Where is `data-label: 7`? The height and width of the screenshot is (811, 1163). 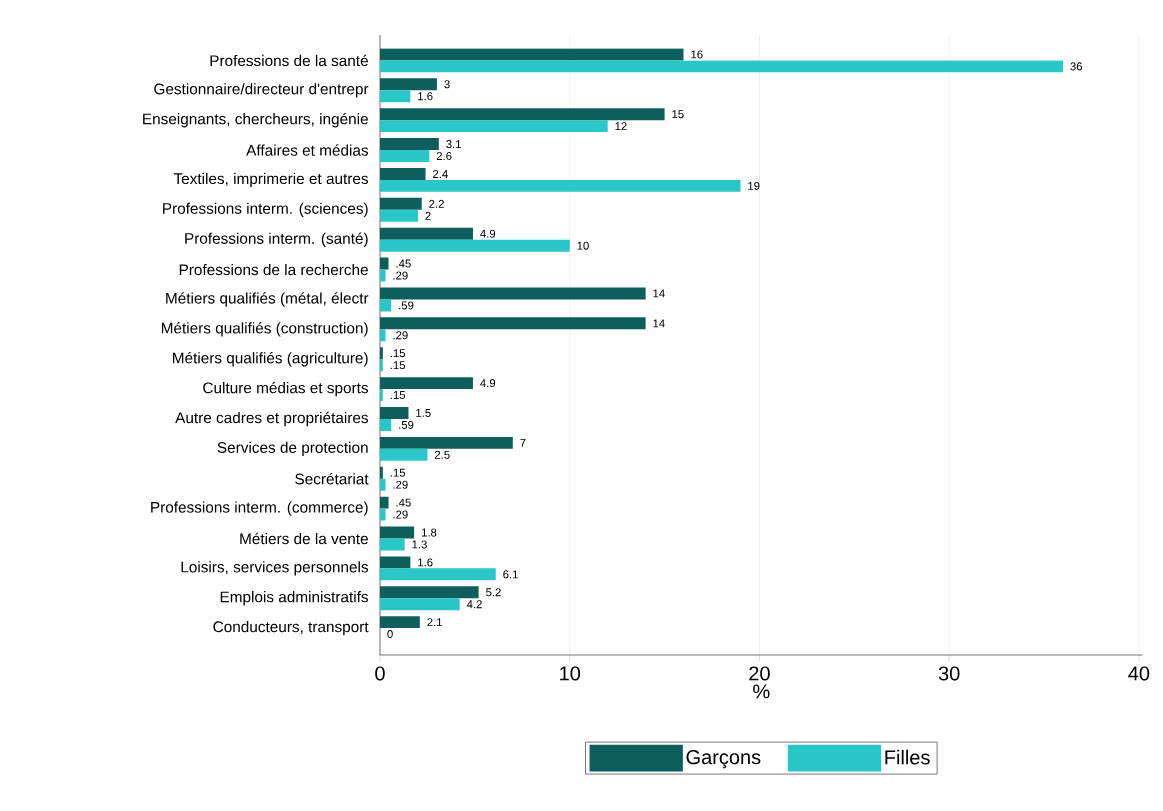 data-label: 7 is located at coordinates (523, 442).